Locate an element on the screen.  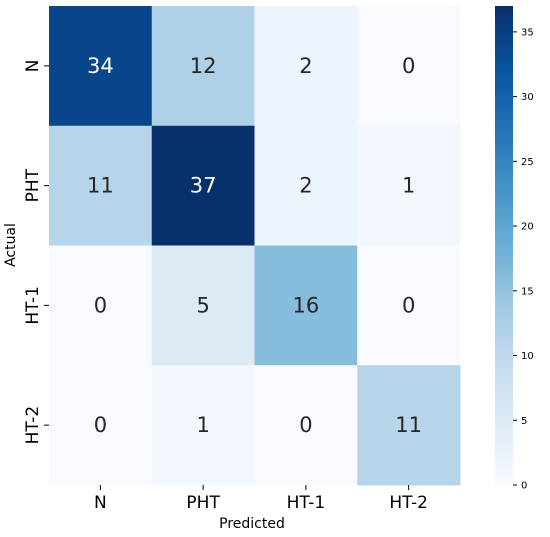
x-tick-label: HT-2 is located at coordinates (408, 503).